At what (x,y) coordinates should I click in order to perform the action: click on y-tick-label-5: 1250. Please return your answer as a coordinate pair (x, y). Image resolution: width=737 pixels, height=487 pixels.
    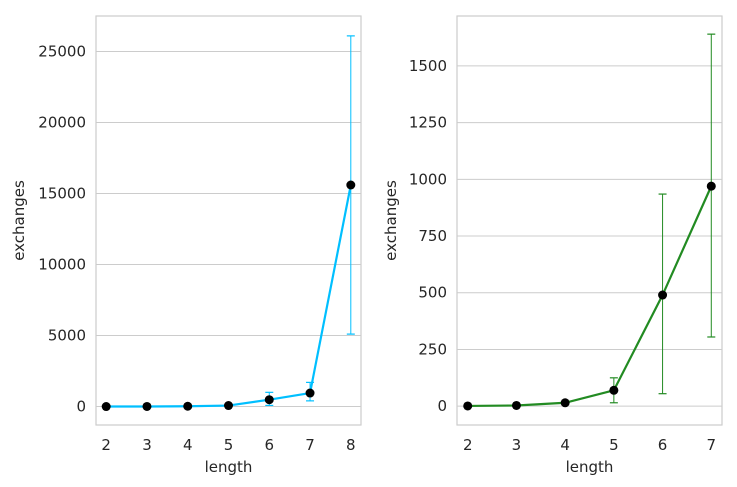
    Looking at the image, I should click on (428, 123).